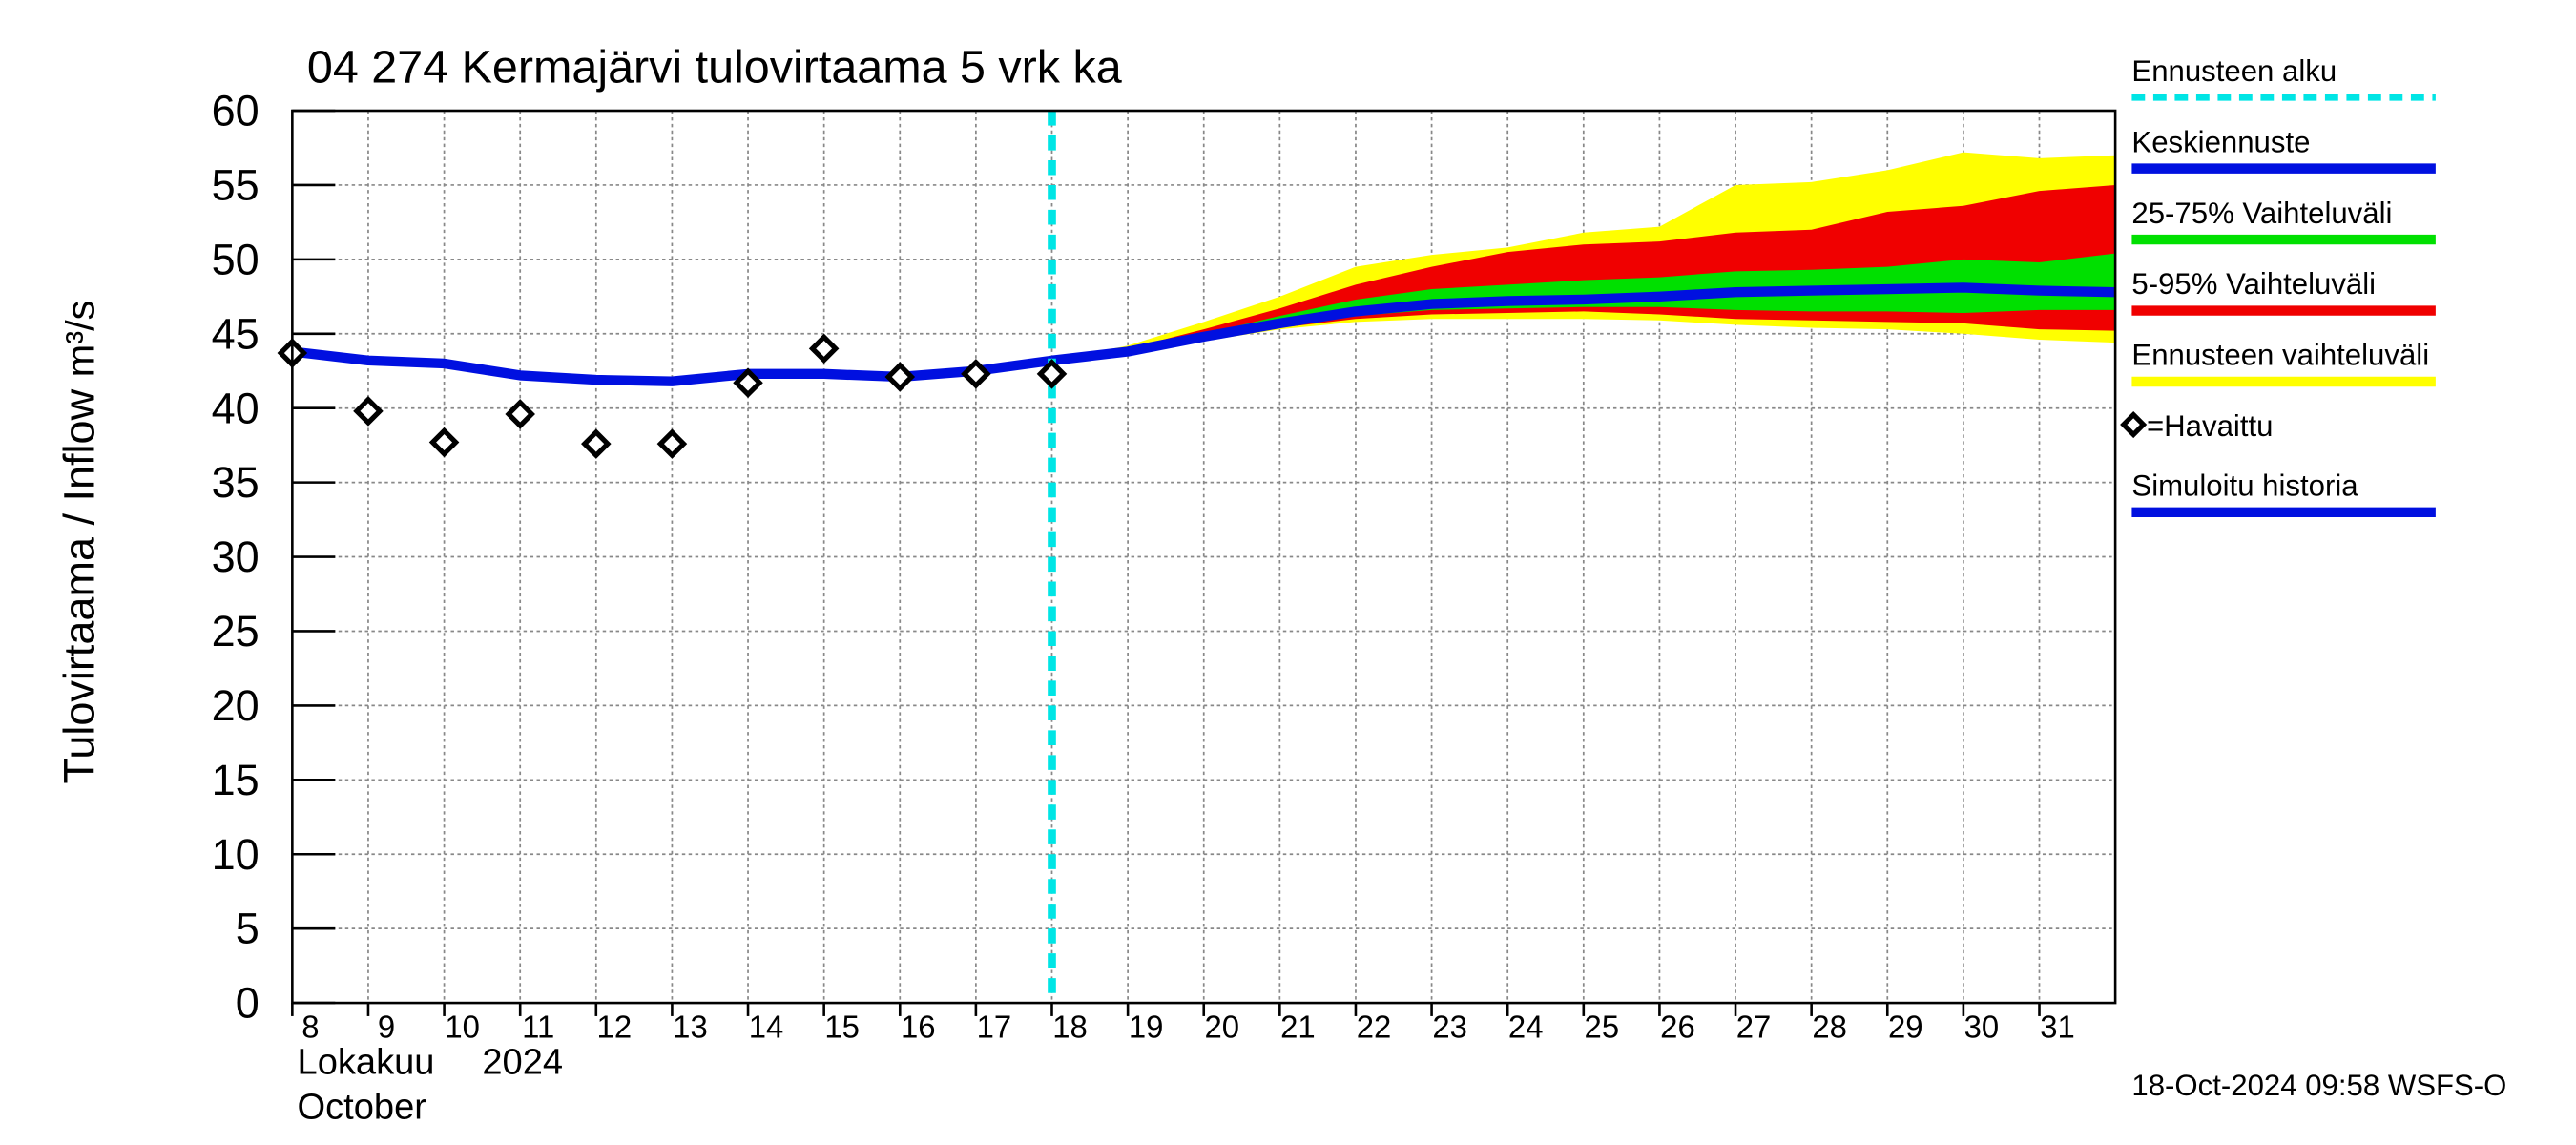 Image resolution: width=2576 pixels, height=1145 pixels. Describe the element at coordinates (1829, 1026) in the screenshot. I see `x-tick-label: 28` at that location.